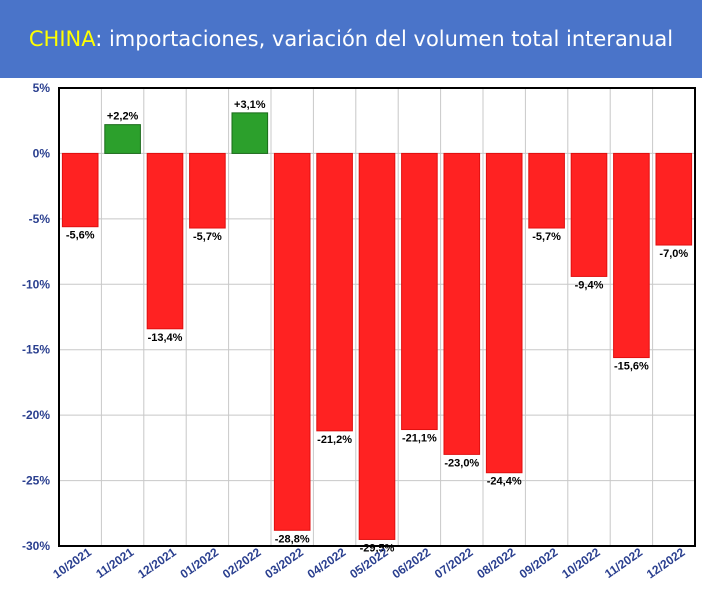 Image resolution: width=702 pixels, height=605 pixels. Describe the element at coordinates (461, 463) in the screenshot. I see `bar-value-label: -23,0%` at that location.